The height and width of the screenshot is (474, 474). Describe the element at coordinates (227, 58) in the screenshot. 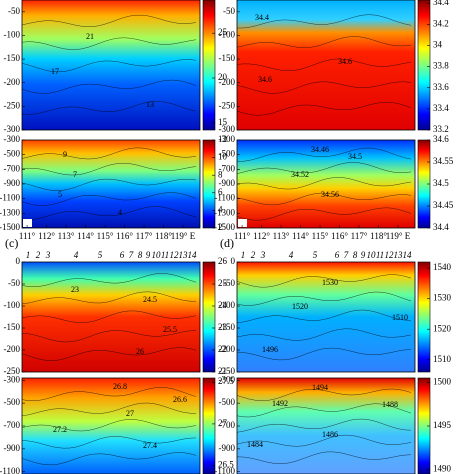

I see `y-tick-label: -150` at that location.